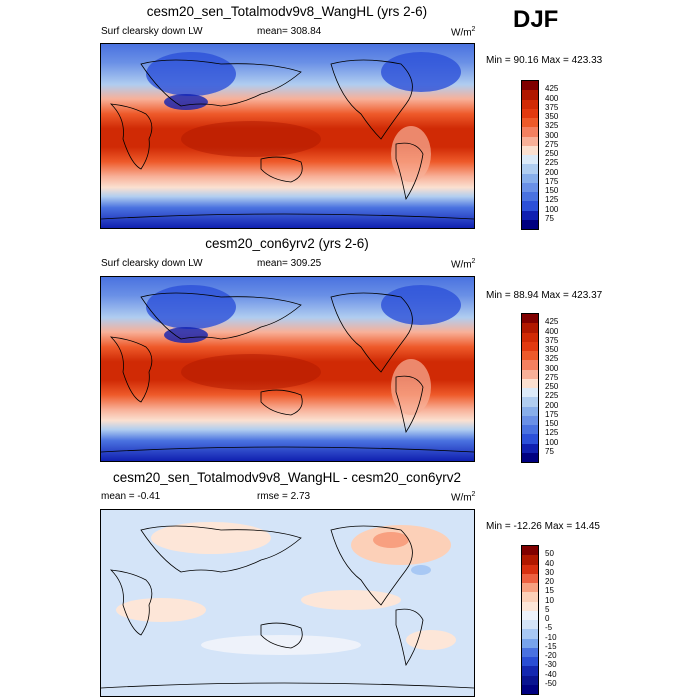 This screenshot has height=700, width=700. I want to click on panel1-field-label: Surf clearsky down LW, so click(152, 31).